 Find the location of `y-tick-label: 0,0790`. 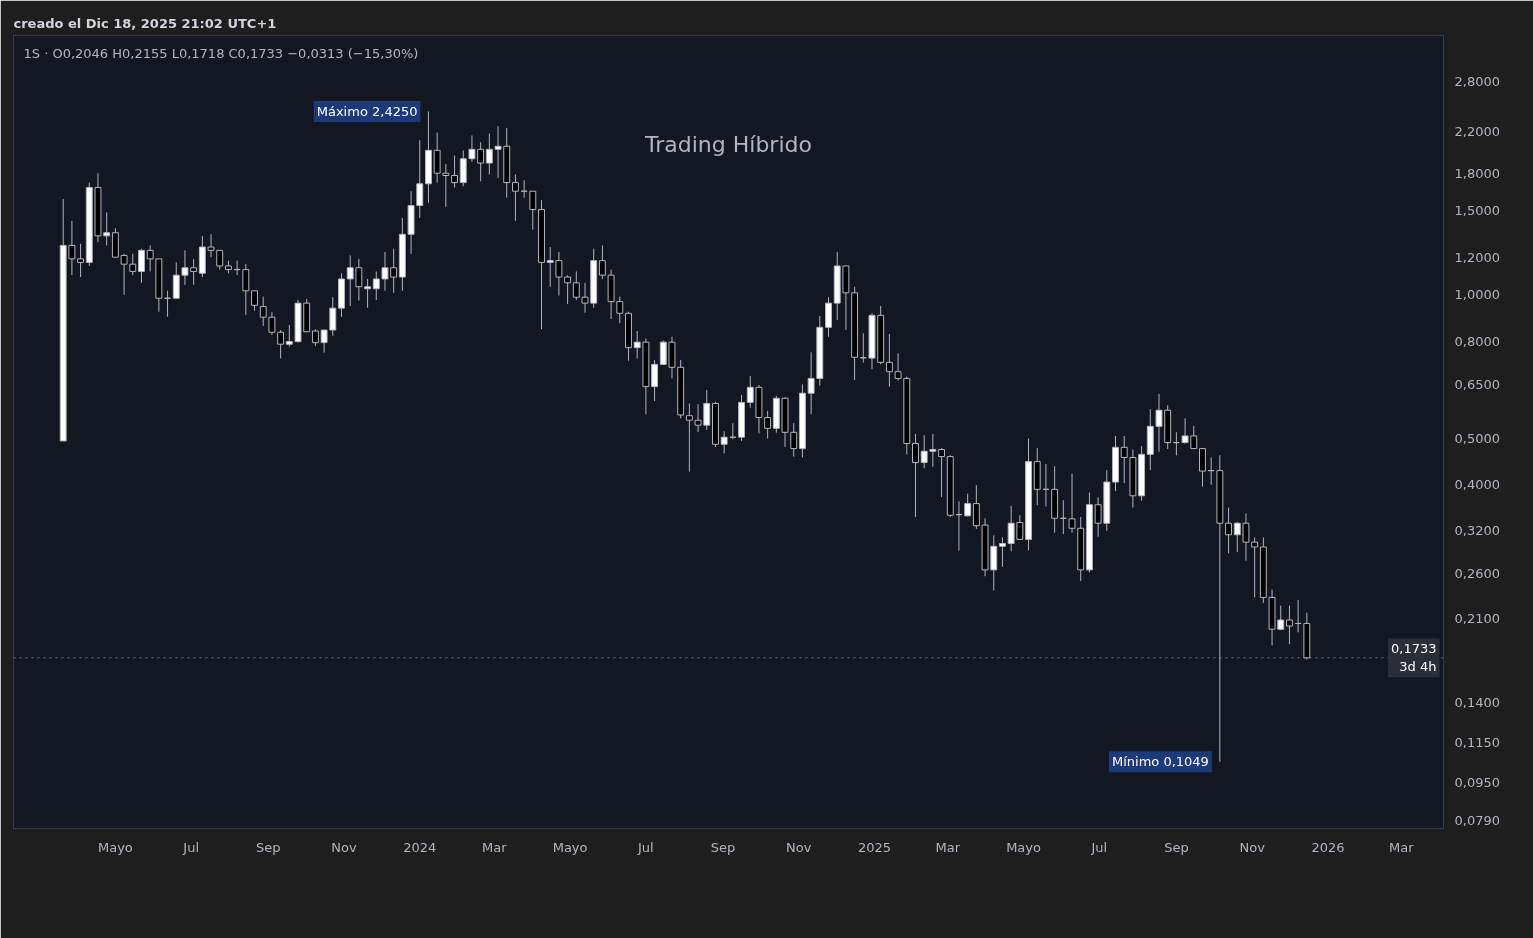

y-tick-label: 0,0790 is located at coordinates (1477, 820).